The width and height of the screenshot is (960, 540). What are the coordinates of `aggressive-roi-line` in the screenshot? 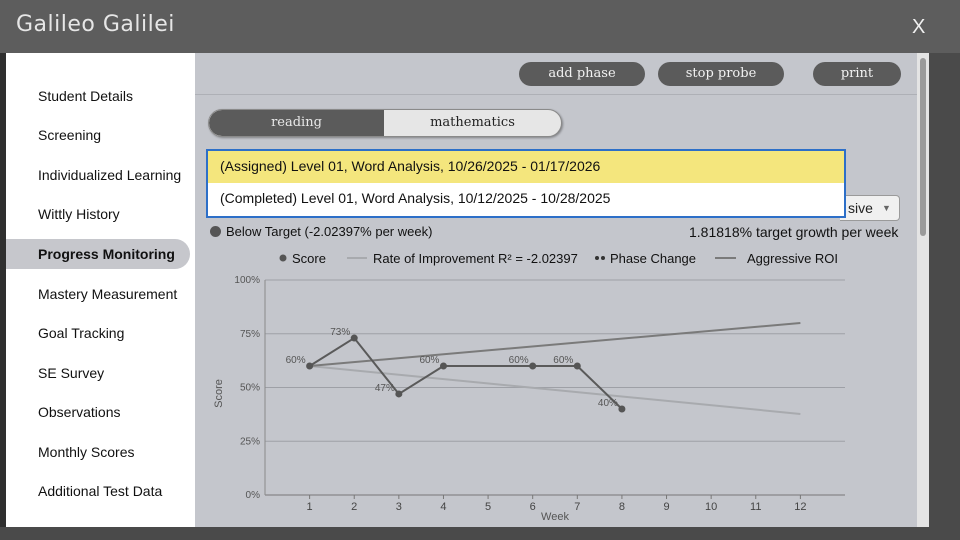 It's located at (555, 344).